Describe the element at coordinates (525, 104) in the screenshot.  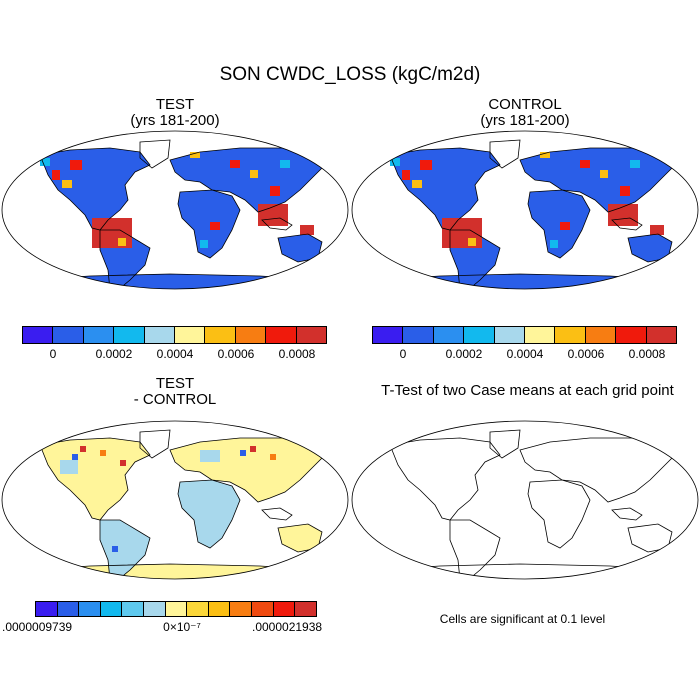
I see `control-title: CONTROL` at that location.